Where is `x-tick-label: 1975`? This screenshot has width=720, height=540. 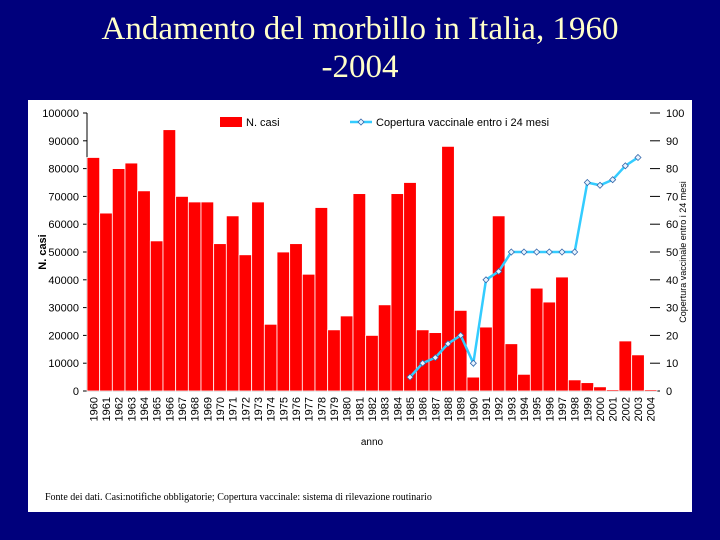
x-tick-label: 1975 is located at coordinates (284, 409).